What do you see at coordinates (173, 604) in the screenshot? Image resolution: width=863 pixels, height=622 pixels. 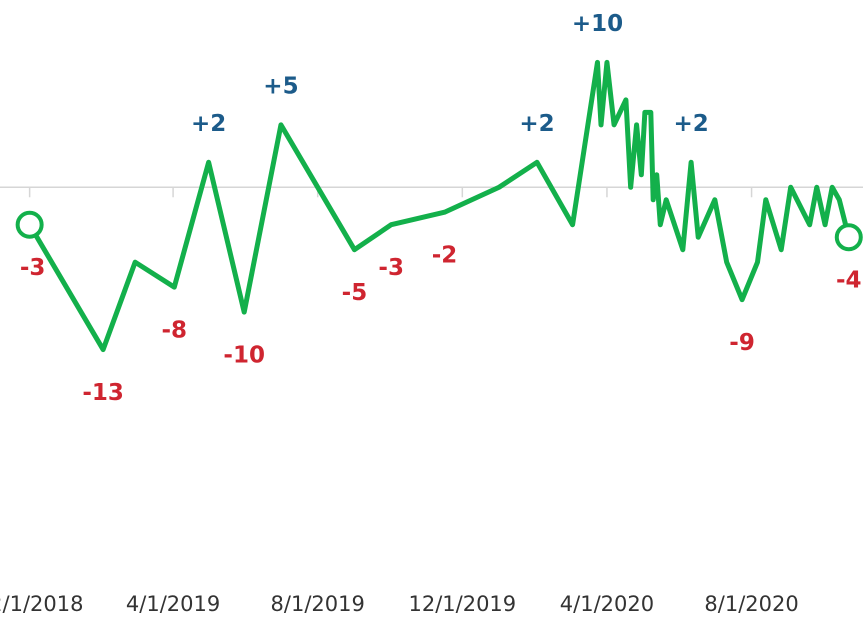 I see `x-tick-label: 4/1/2019` at bounding box center [173, 604].